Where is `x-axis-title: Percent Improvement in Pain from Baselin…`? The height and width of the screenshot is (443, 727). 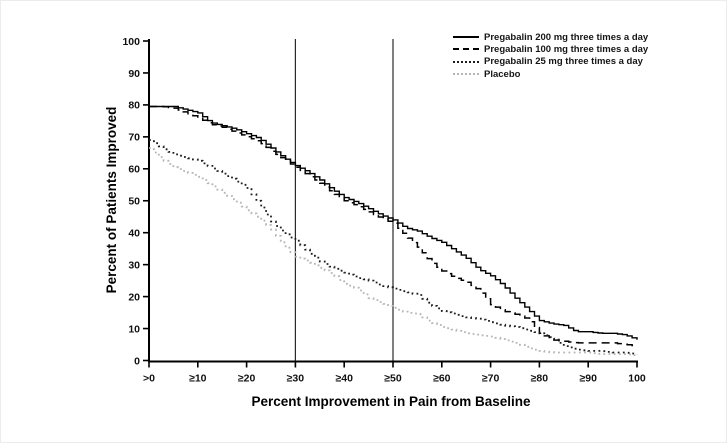
x-axis-title: Percent Improvement in Pain from Baselin… is located at coordinates (391, 401).